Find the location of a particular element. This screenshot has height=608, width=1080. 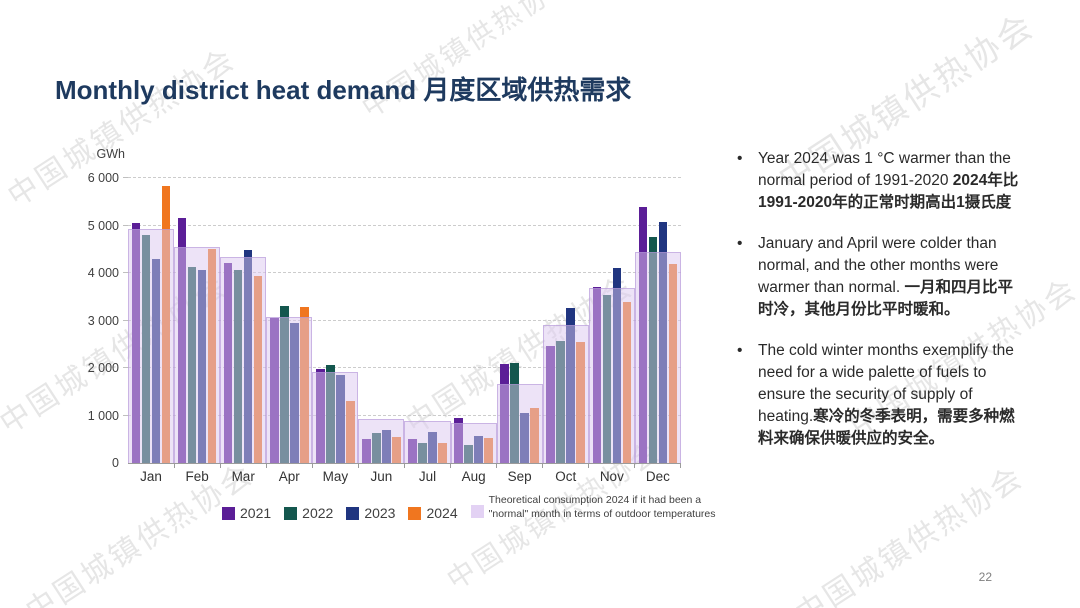

legend-item-2022: 2022 is located at coordinates (308, 513).